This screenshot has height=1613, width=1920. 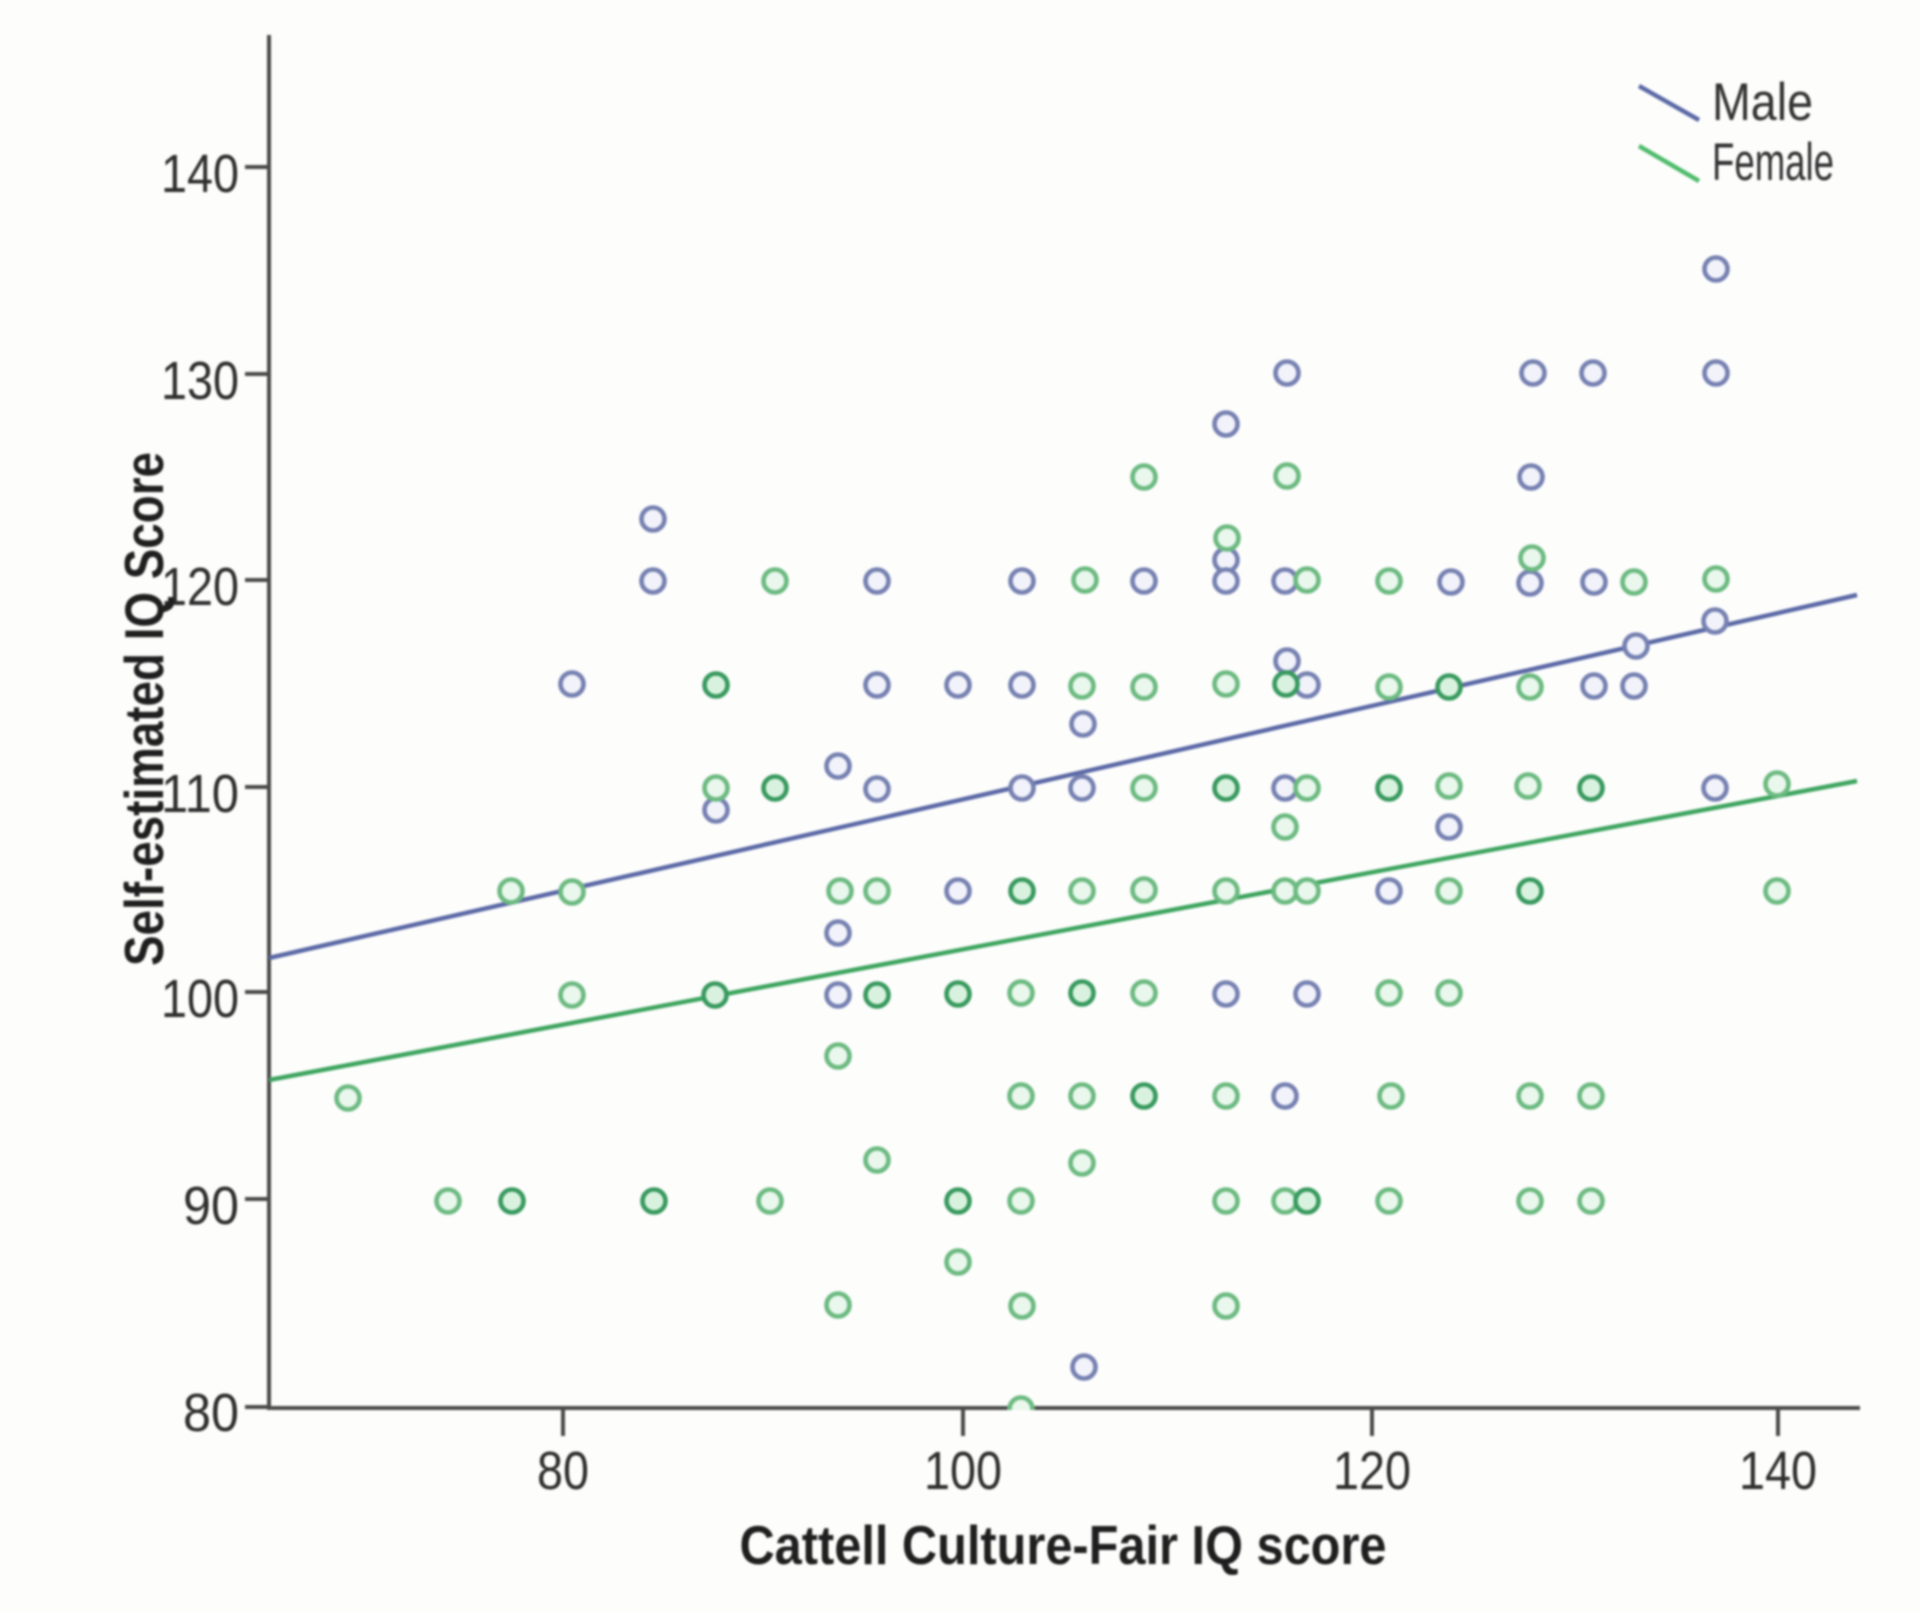 What do you see at coordinates (1063, 1545) in the screenshot?
I see `svg-text: Cattell Culture-Fair IQ score` at bounding box center [1063, 1545].